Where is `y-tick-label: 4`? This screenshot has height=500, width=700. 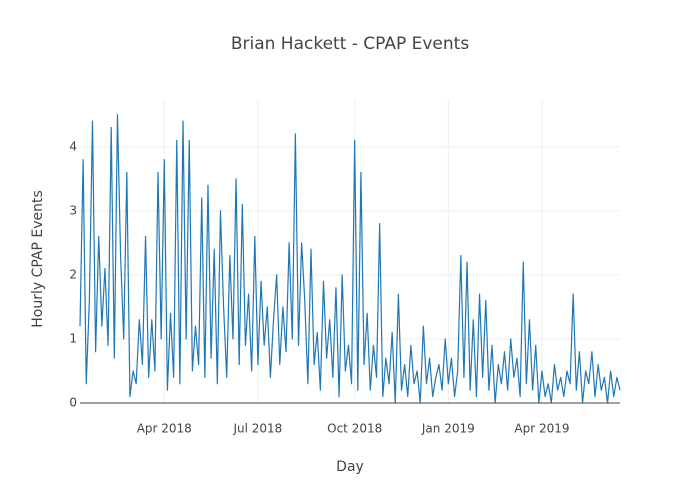 y-tick-label: 4 is located at coordinates (73, 146).